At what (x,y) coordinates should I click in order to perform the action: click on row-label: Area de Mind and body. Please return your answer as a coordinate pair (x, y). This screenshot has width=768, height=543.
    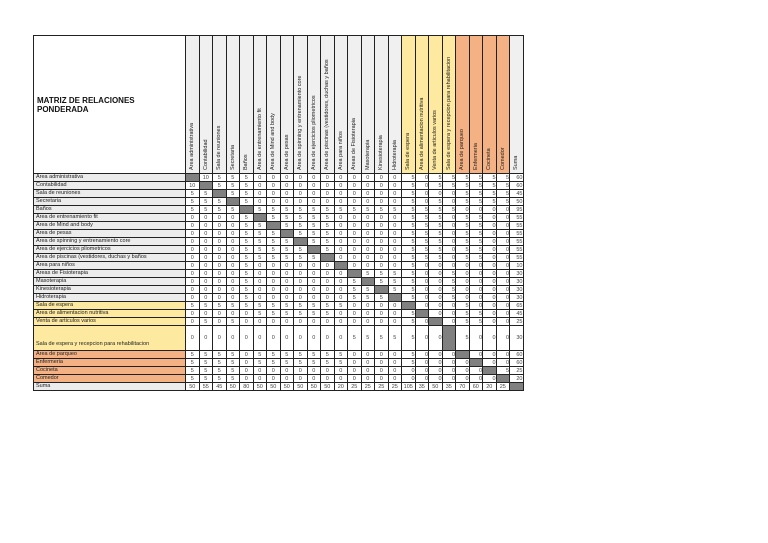
    Looking at the image, I should click on (109, 225).